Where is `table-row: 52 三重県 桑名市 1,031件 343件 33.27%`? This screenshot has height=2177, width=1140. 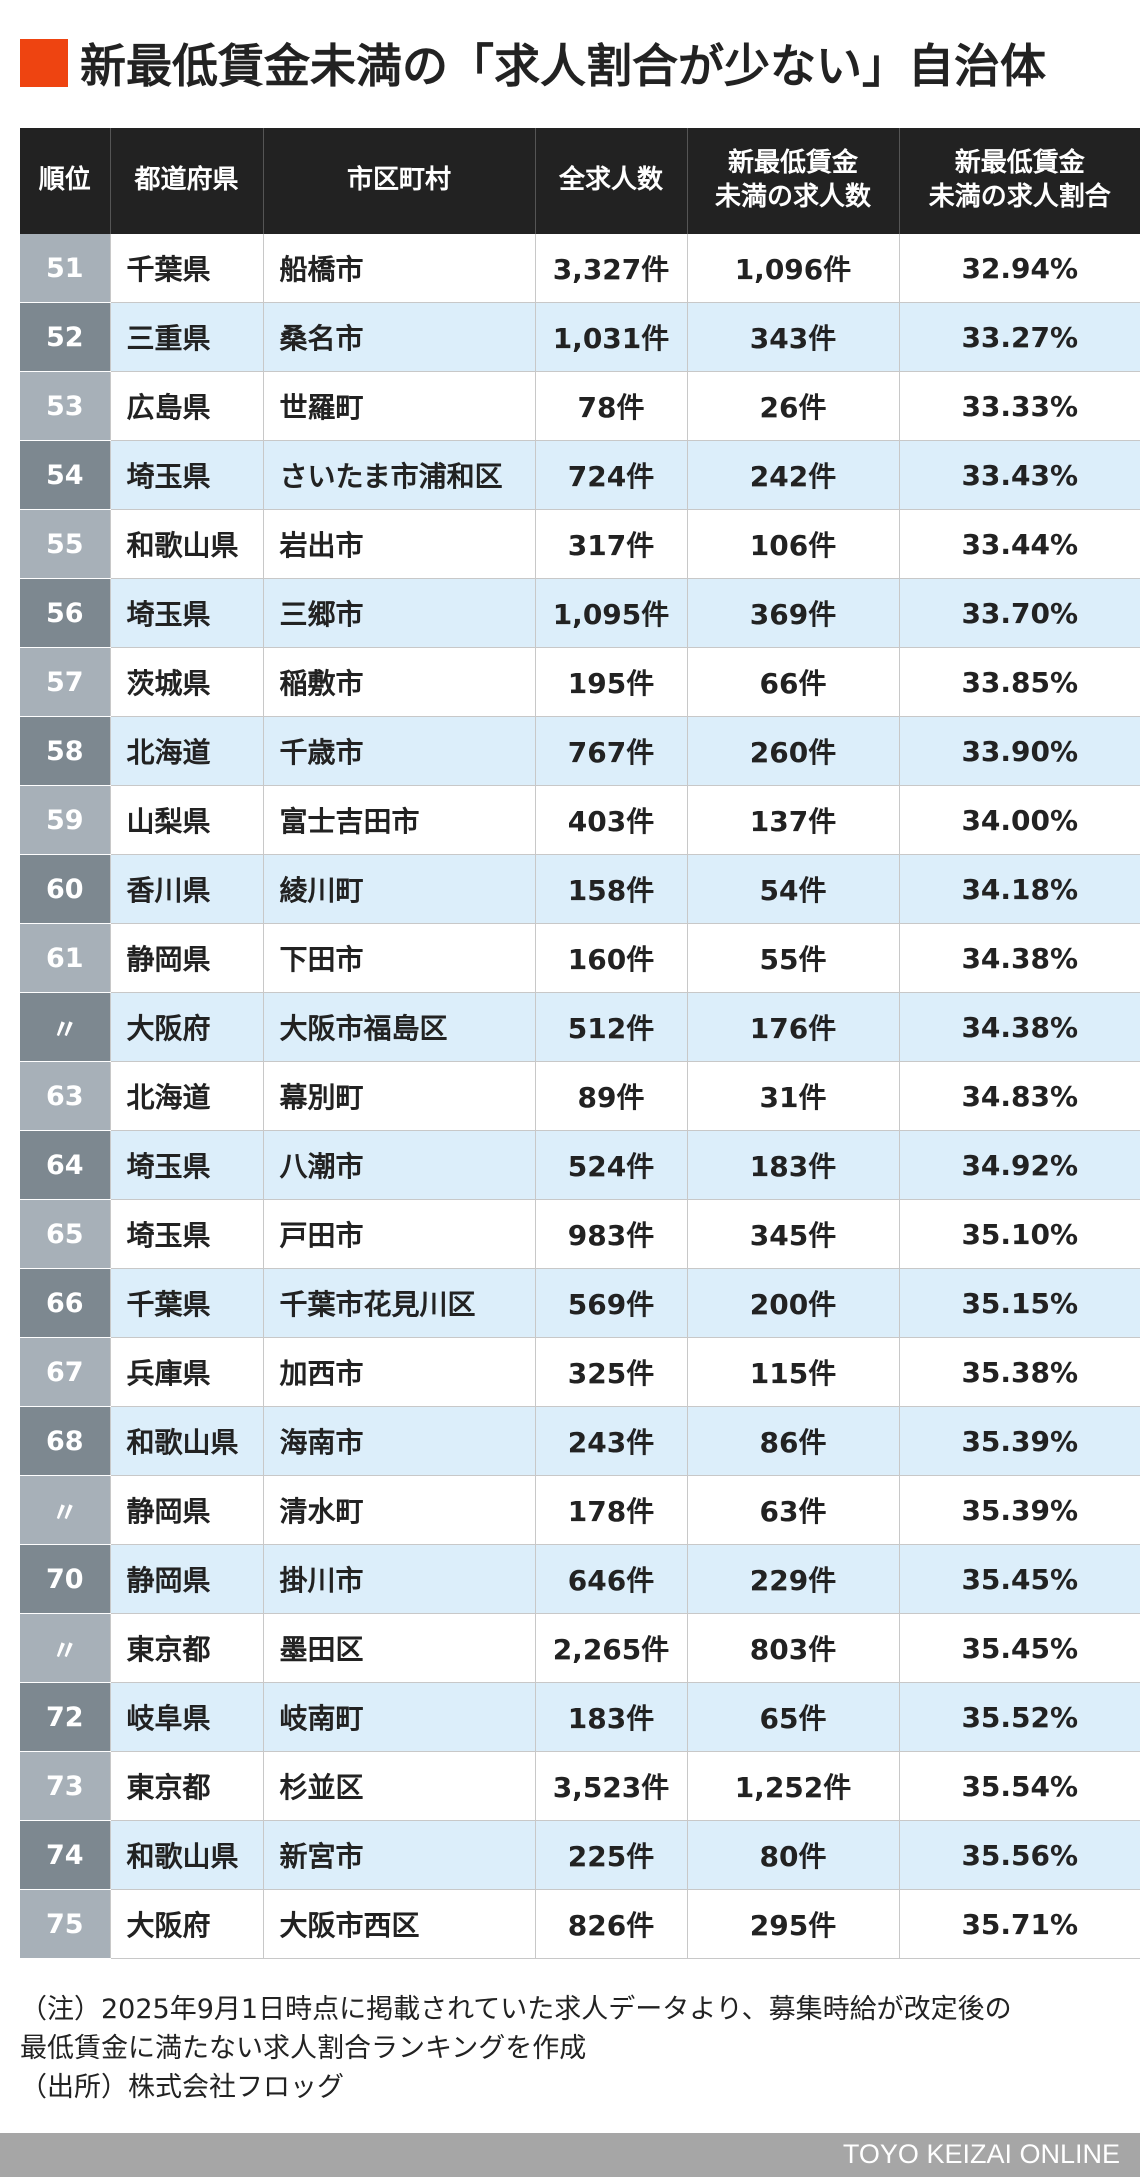 table-row: 52 三重県 桑名市 1,031件 343件 33.27% is located at coordinates (580, 337).